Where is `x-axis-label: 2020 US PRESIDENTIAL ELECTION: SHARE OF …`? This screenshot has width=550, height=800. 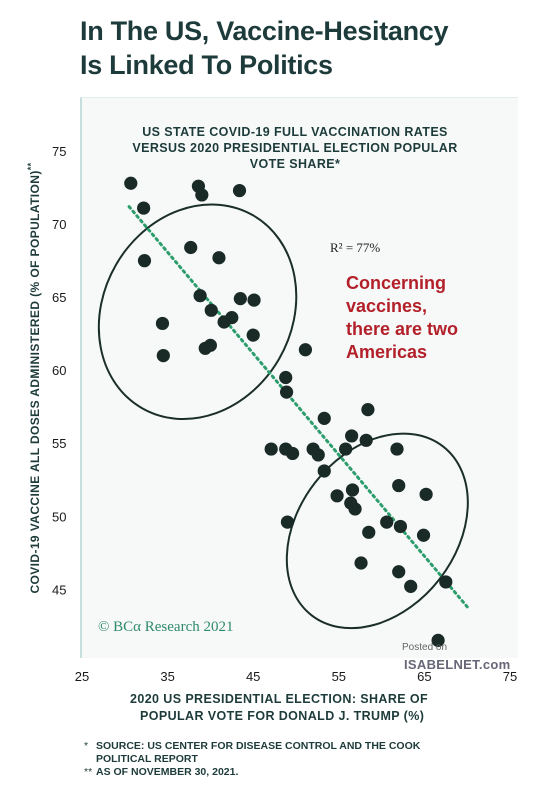
x-axis-label: 2020 US PRESIDENTIAL ELECTION: SHARE OF … is located at coordinates (310, 708).